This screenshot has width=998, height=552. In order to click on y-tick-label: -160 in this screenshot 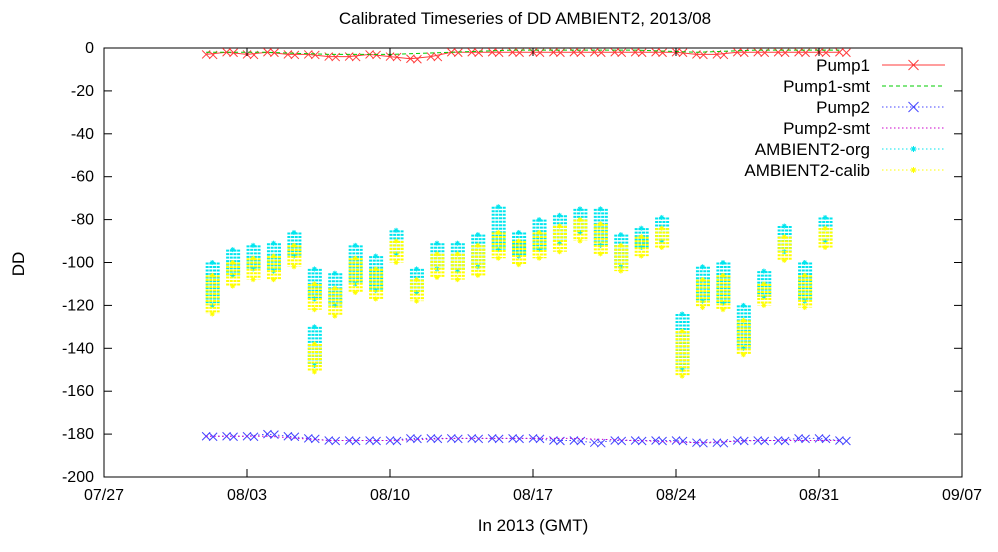, I will do `click(78, 391)`.